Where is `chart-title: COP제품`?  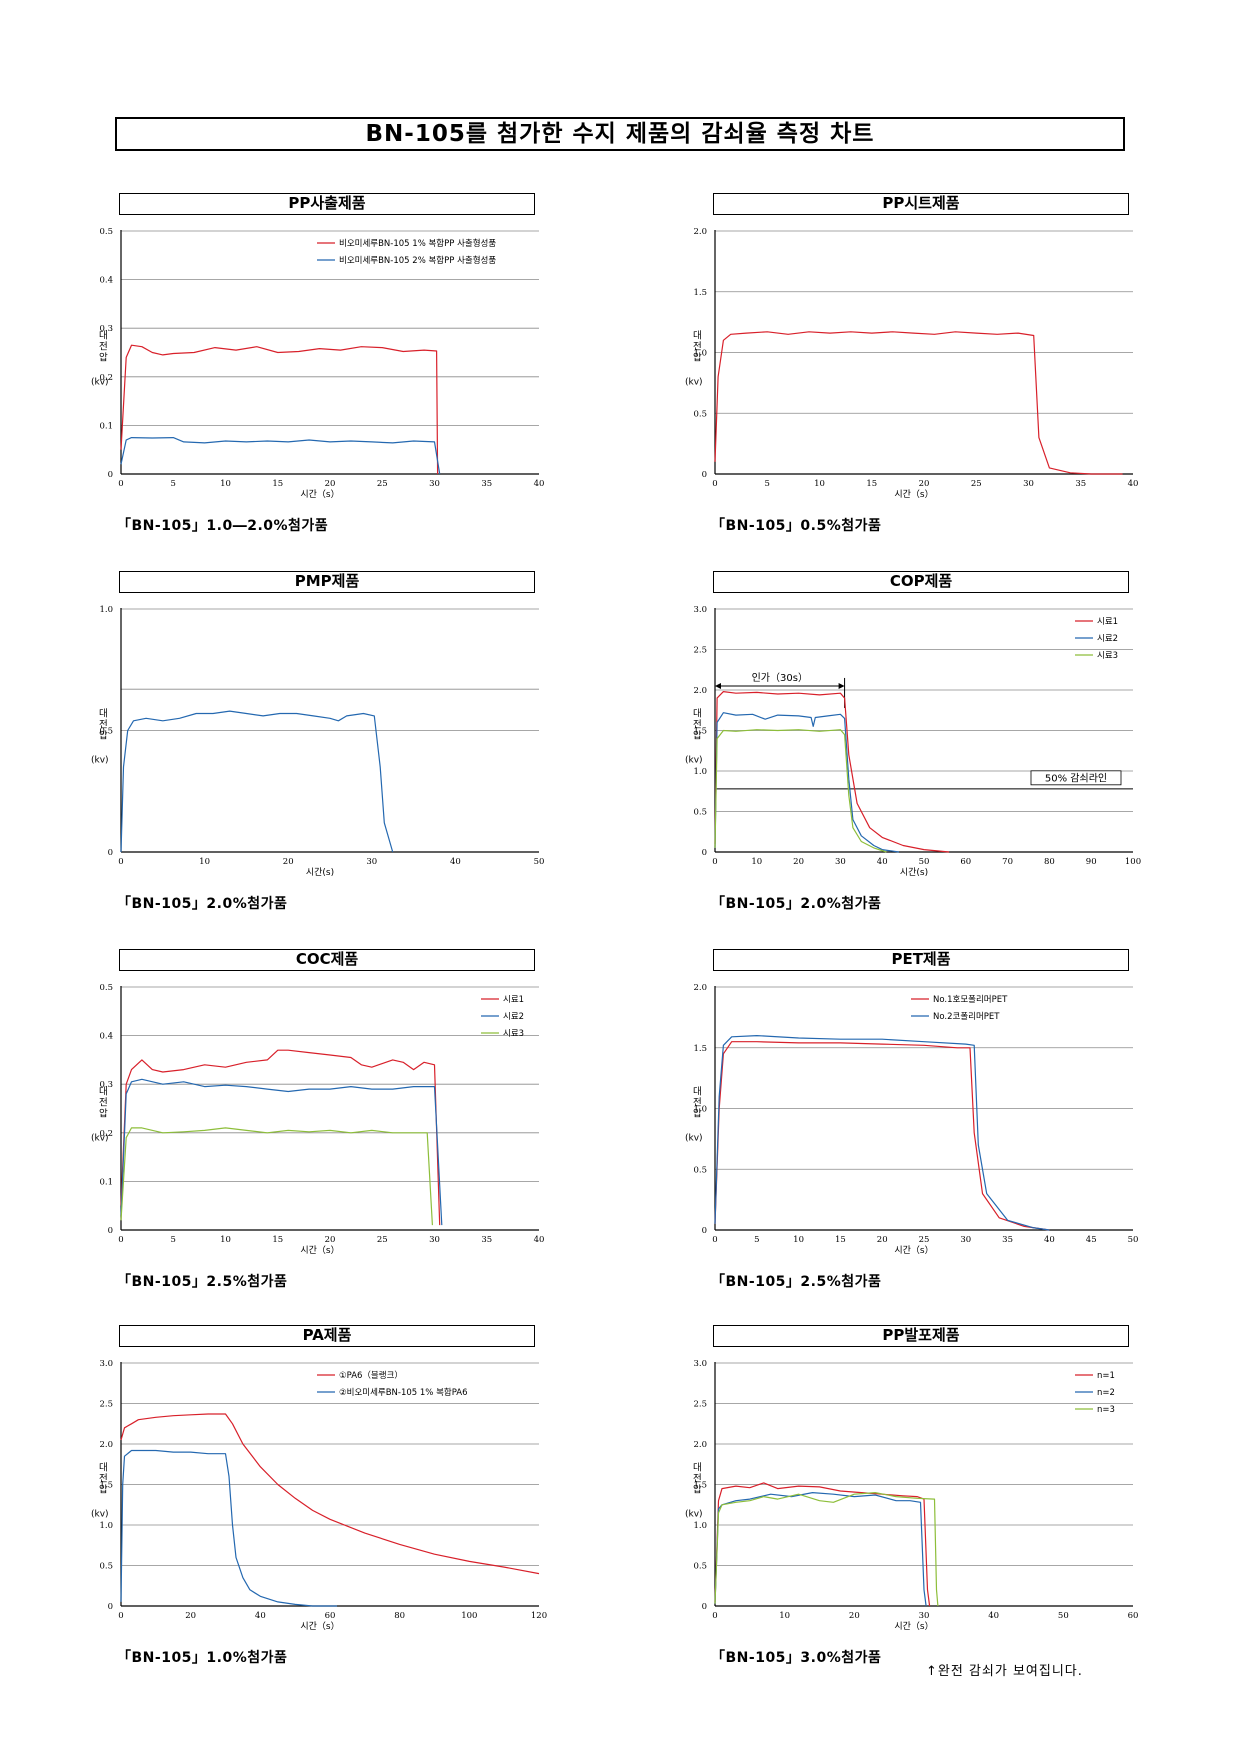
chart-title: COP제품 is located at coordinates (921, 582).